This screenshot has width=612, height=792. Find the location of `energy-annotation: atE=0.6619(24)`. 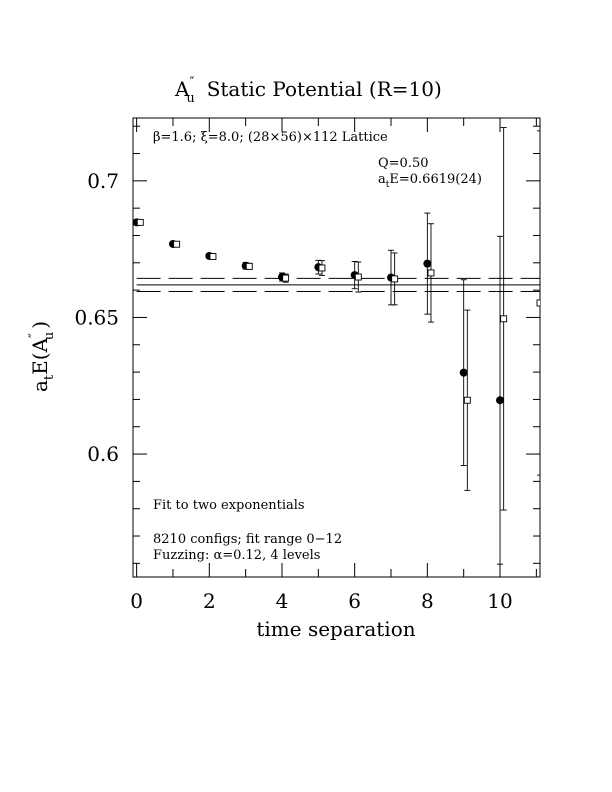

energy-annotation: atE=0.6619(24) is located at coordinates (430, 181).